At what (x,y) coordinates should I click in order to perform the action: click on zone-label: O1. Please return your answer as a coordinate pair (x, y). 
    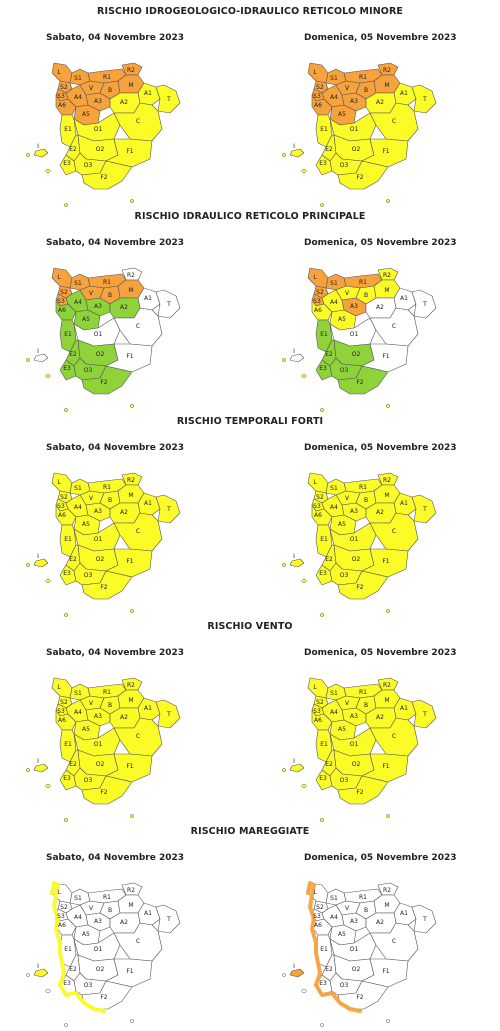
    Looking at the image, I should click on (354, 744).